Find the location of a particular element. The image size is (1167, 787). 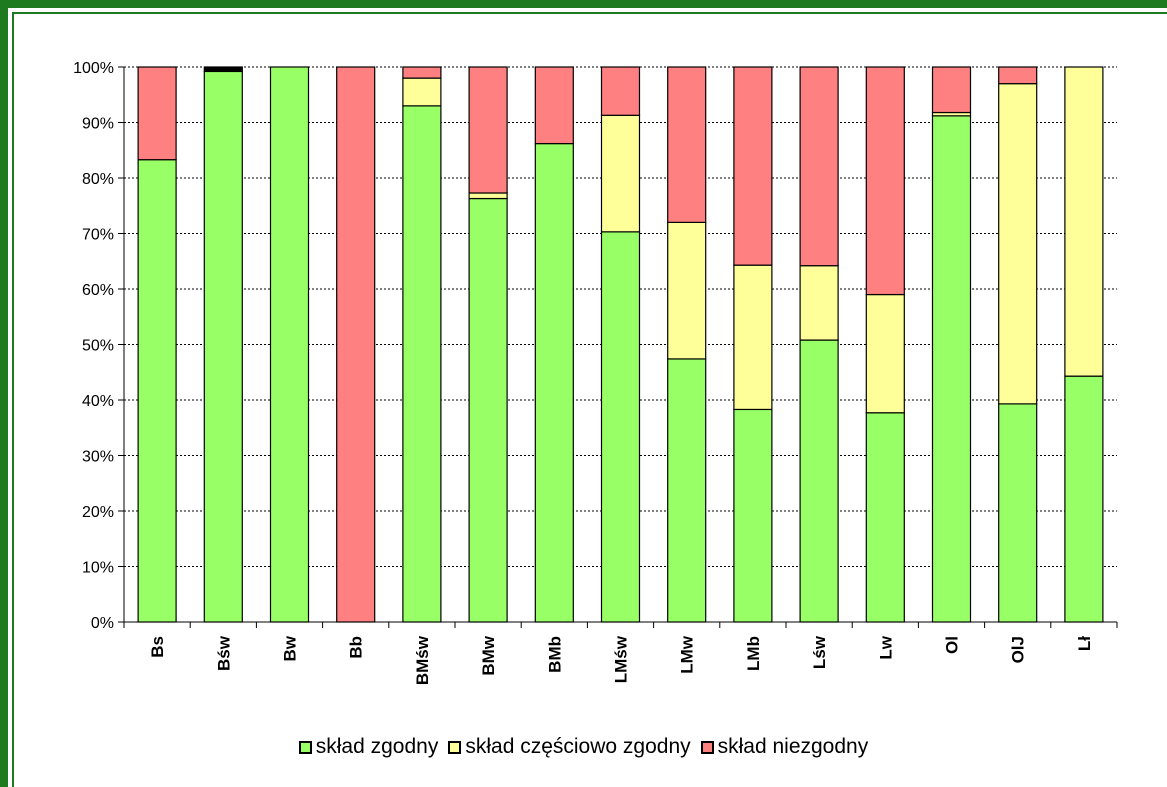

category-label: Bśw is located at coordinates (223, 653).